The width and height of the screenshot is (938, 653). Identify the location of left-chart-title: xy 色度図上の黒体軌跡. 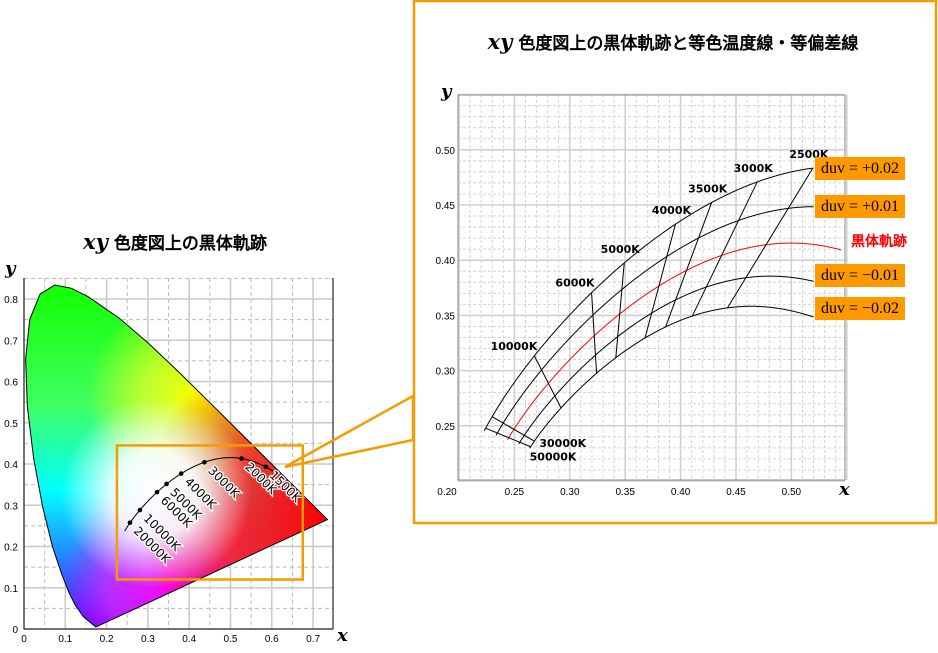
(174, 241).